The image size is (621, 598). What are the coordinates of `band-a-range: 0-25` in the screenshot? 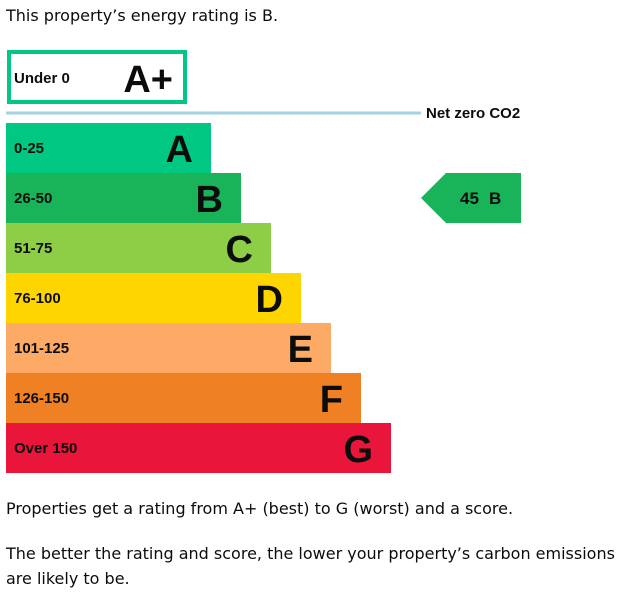 It's located at (29, 148).